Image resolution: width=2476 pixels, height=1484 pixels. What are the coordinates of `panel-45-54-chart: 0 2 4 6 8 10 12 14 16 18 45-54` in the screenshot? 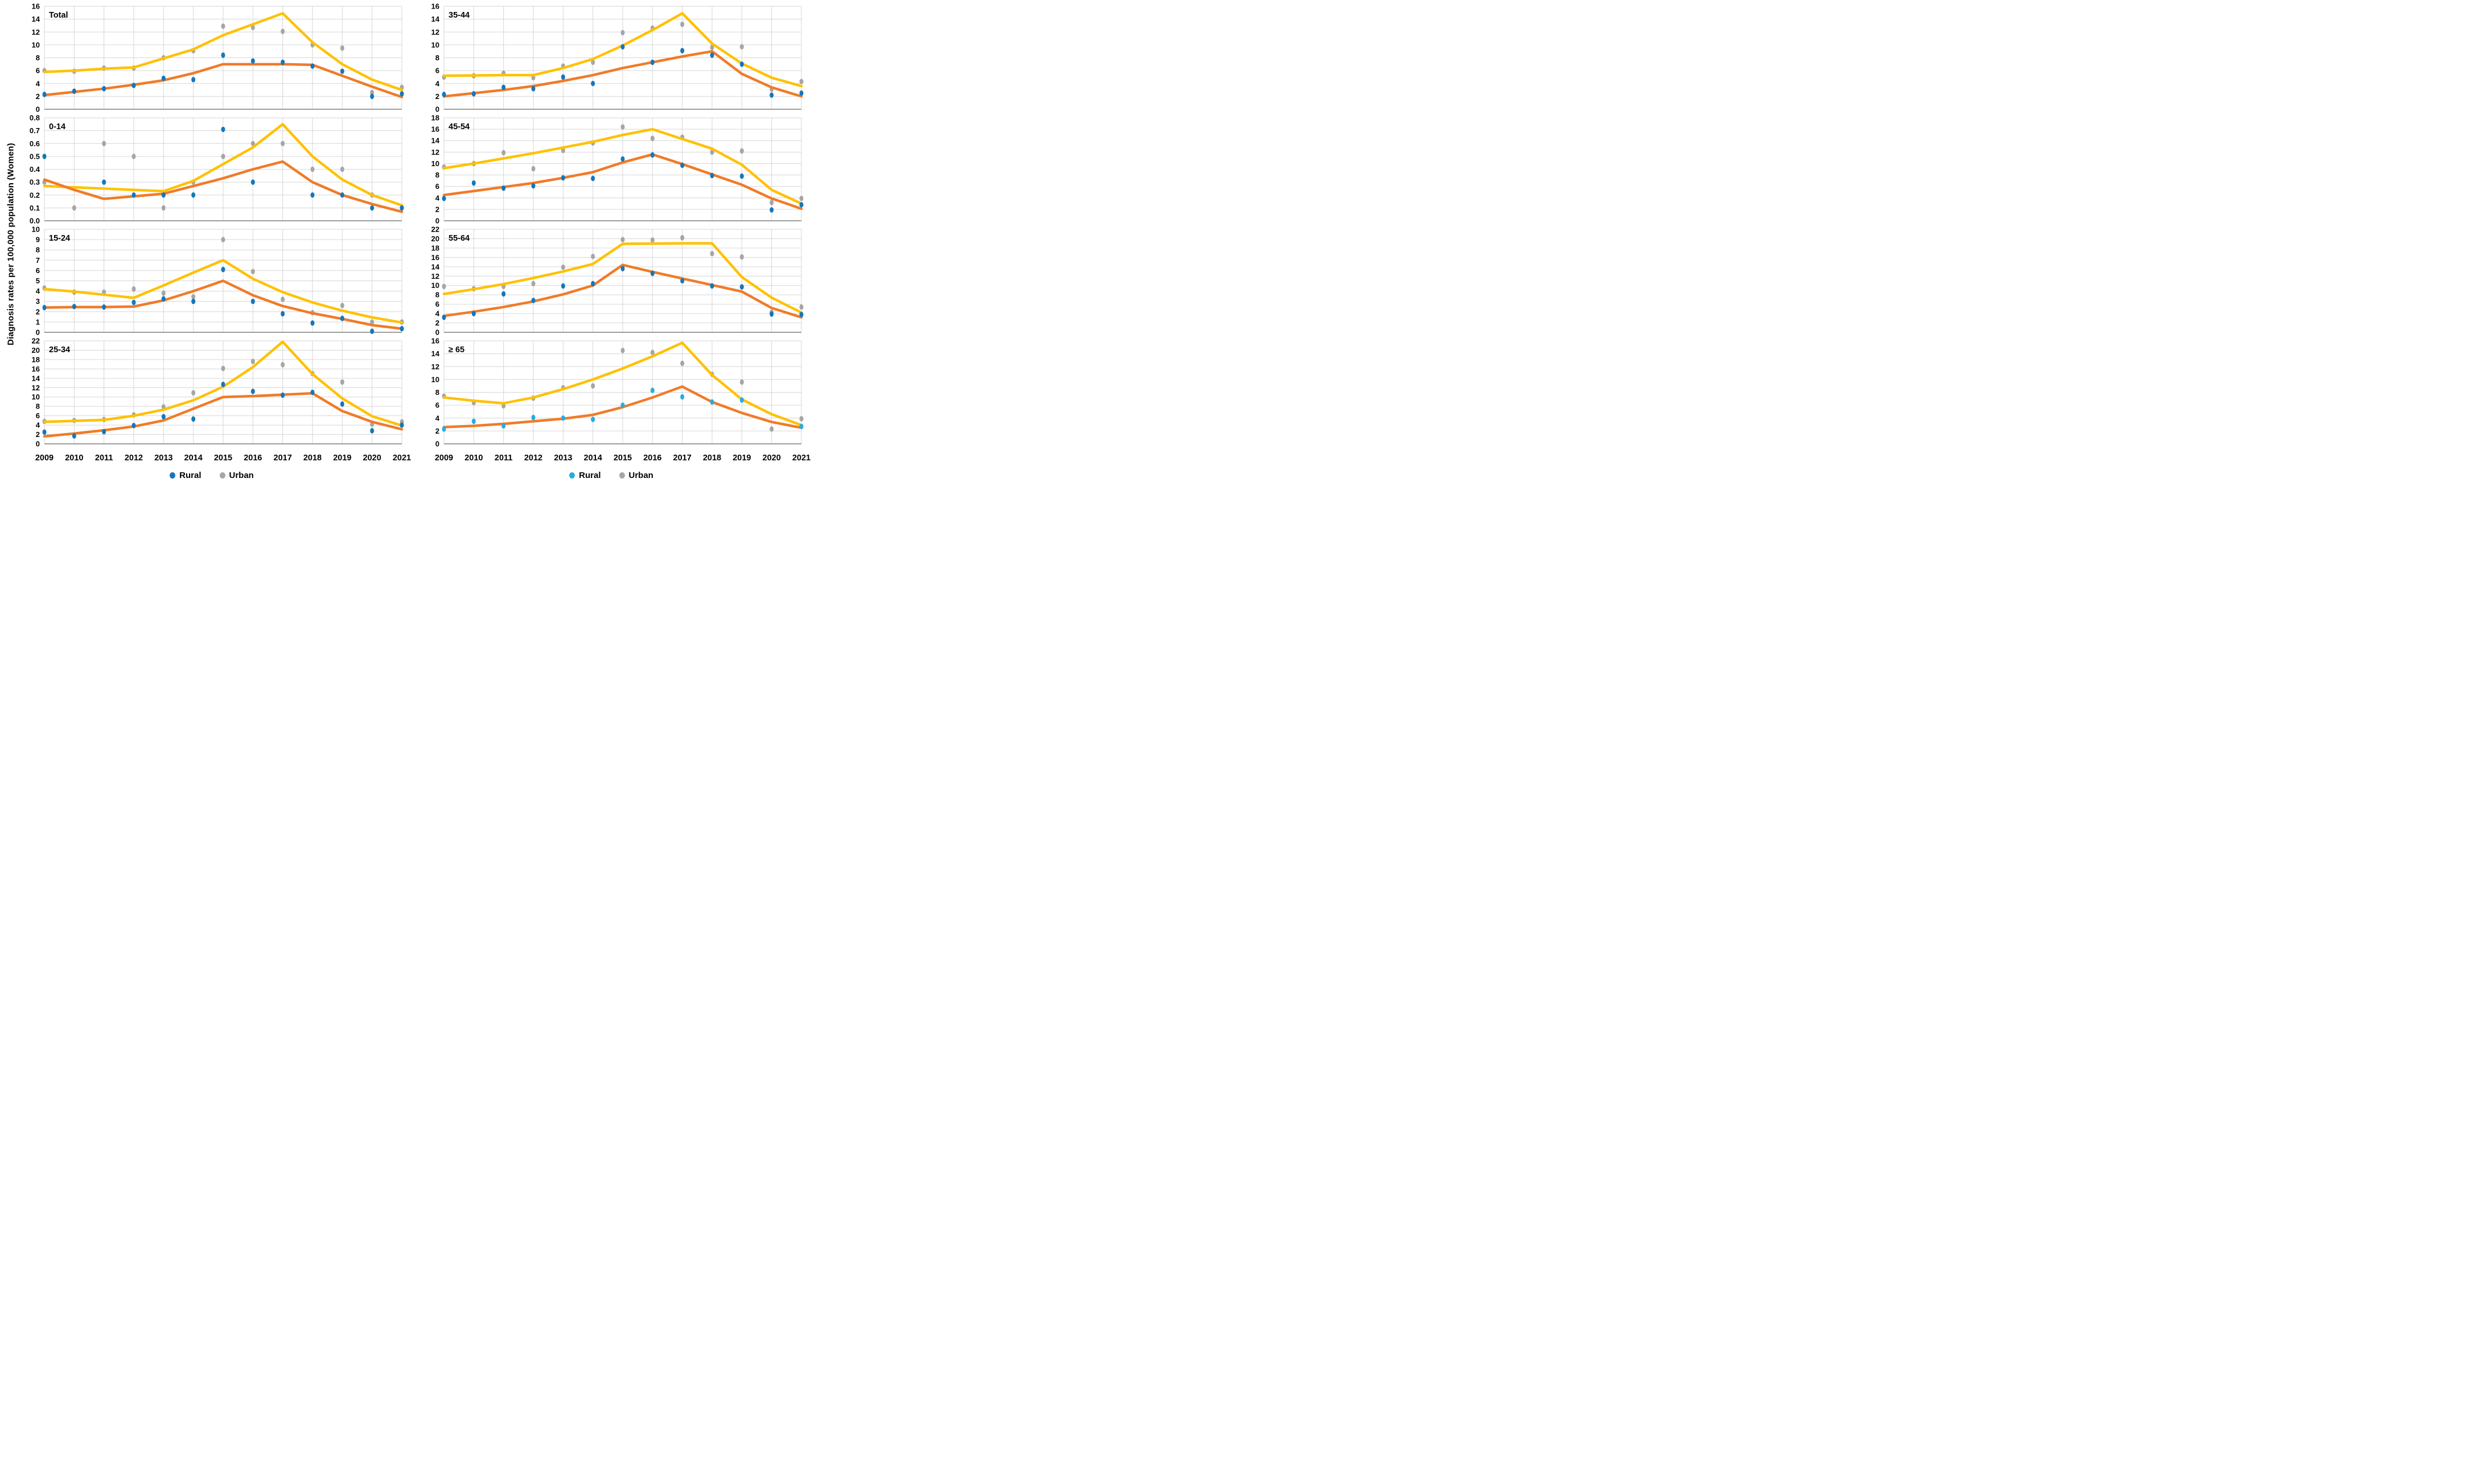 It's located at (617, 169).